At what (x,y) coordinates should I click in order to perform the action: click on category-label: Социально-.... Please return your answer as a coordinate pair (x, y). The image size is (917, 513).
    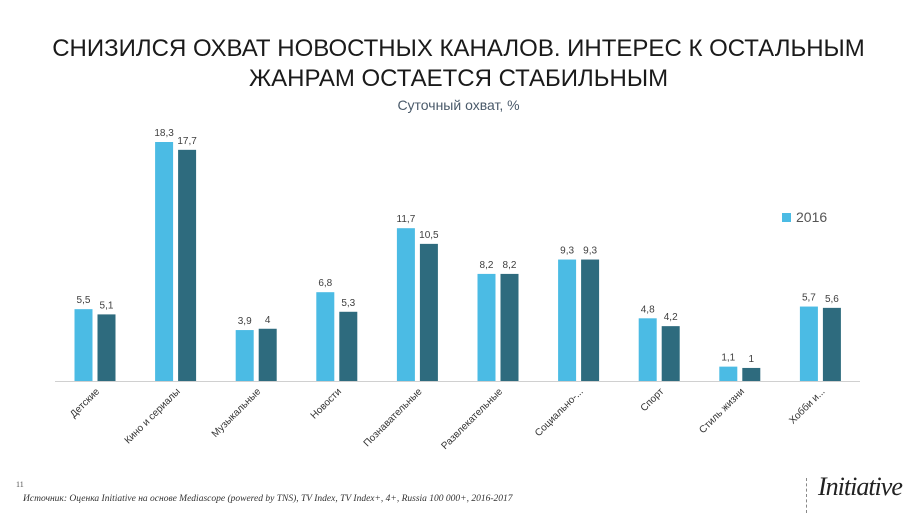
    Looking at the image, I should click on (559, 412).